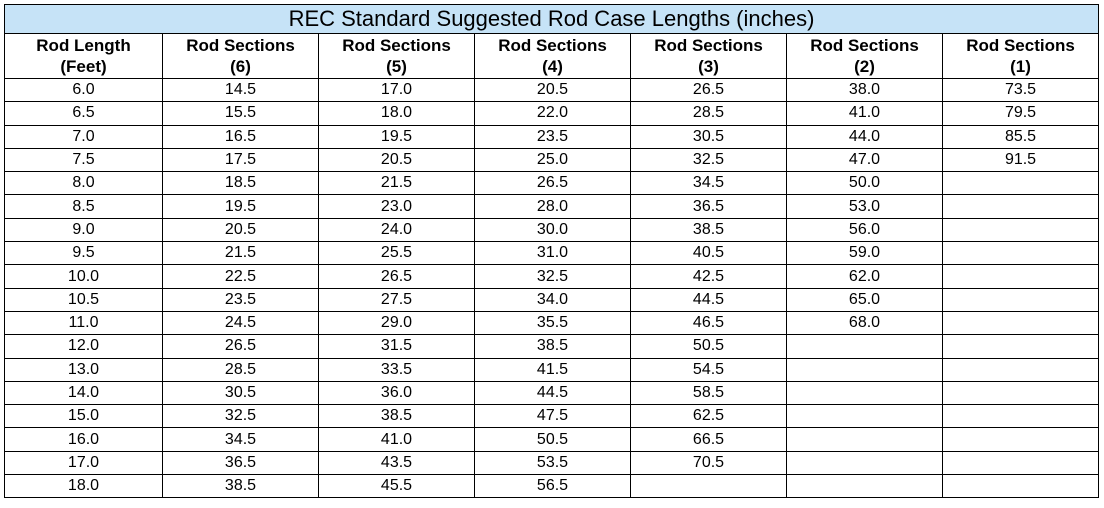  I want to click on column-header-sublabel: (3), so click(708, 66).